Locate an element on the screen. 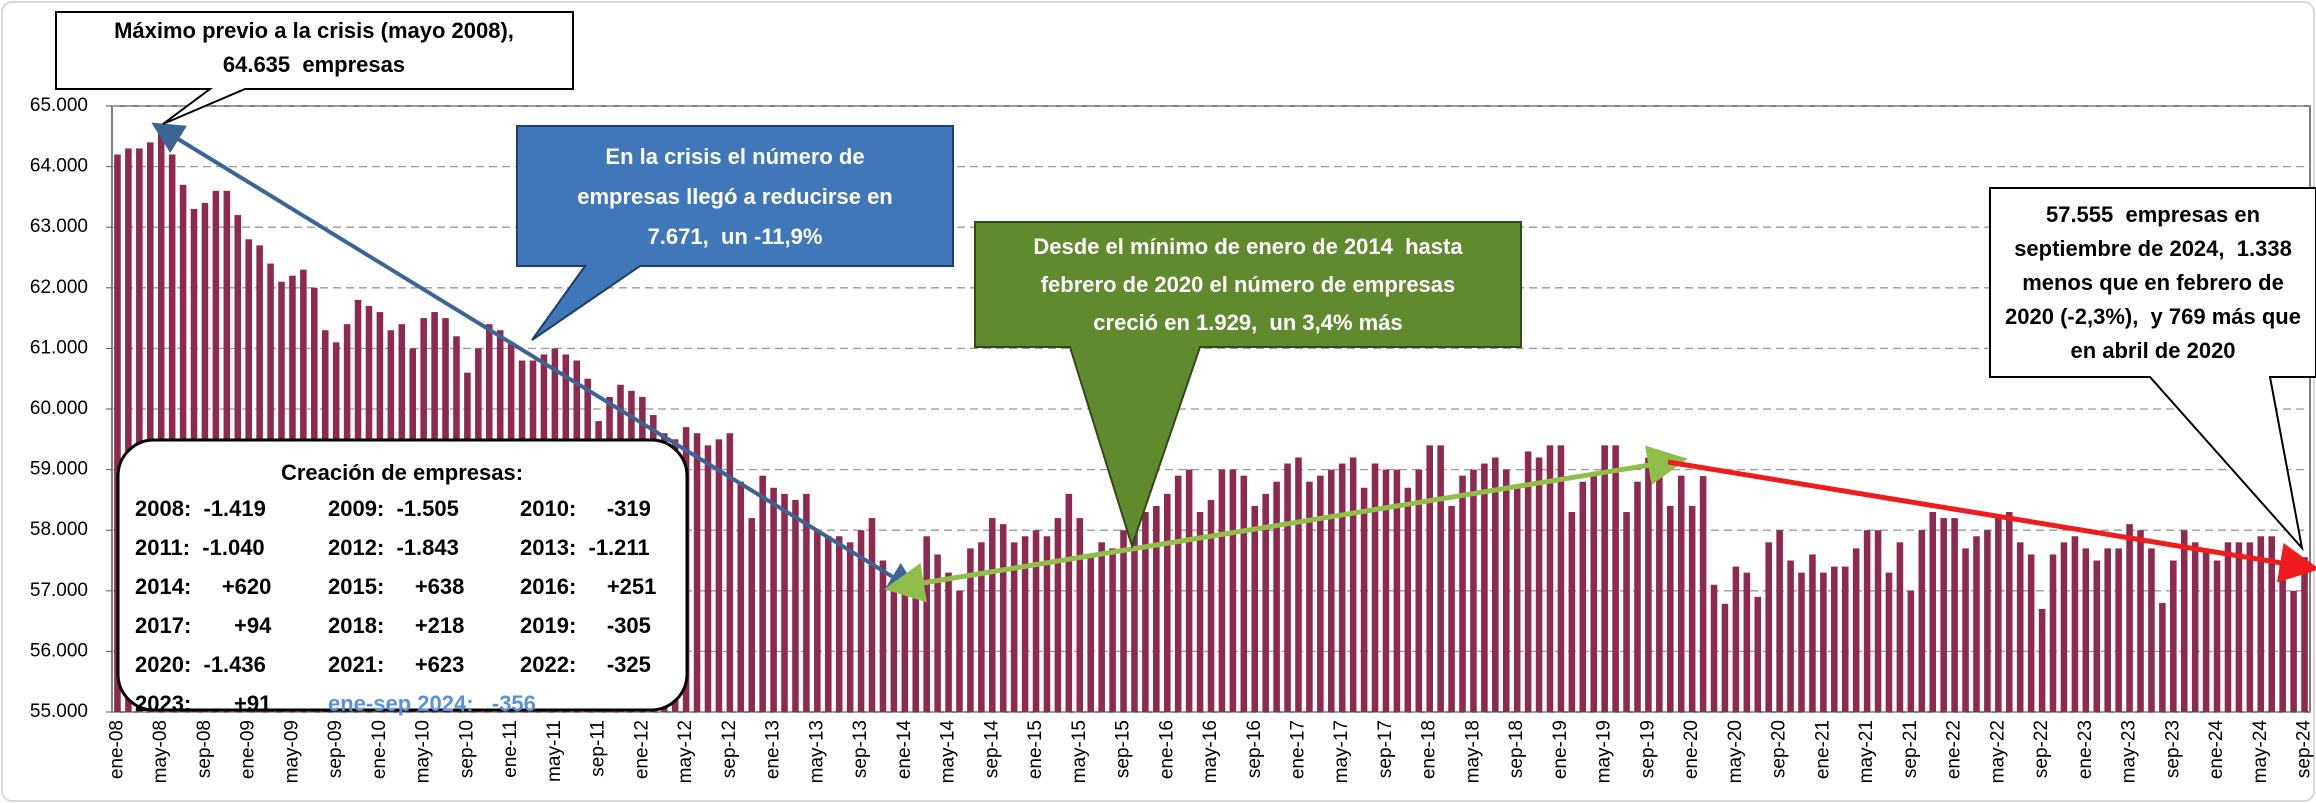 The image size is (2316, 803). x-tick-label: sep-14 is located at coordinates (991, 749).